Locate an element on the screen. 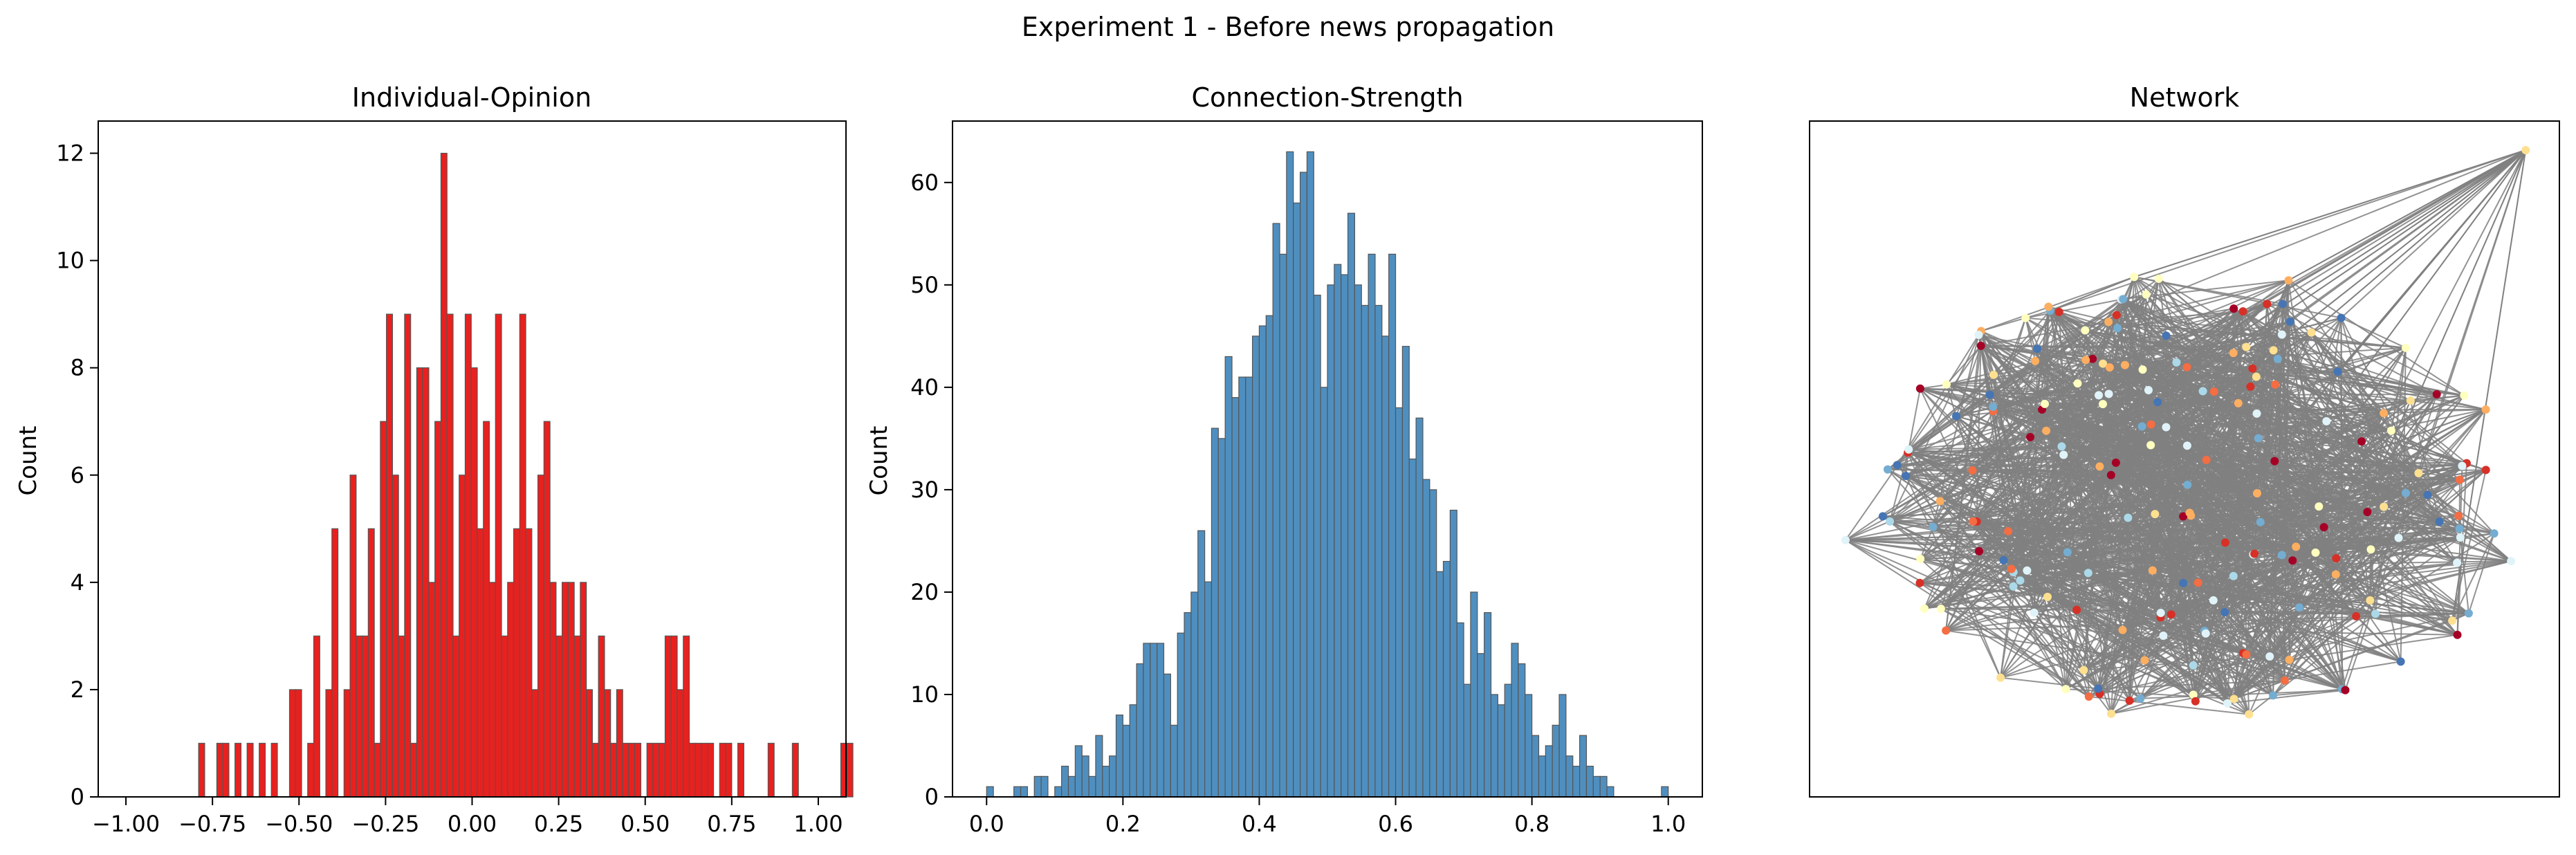  p1-ytick-label: 10 is located at coordinates (924, 695).